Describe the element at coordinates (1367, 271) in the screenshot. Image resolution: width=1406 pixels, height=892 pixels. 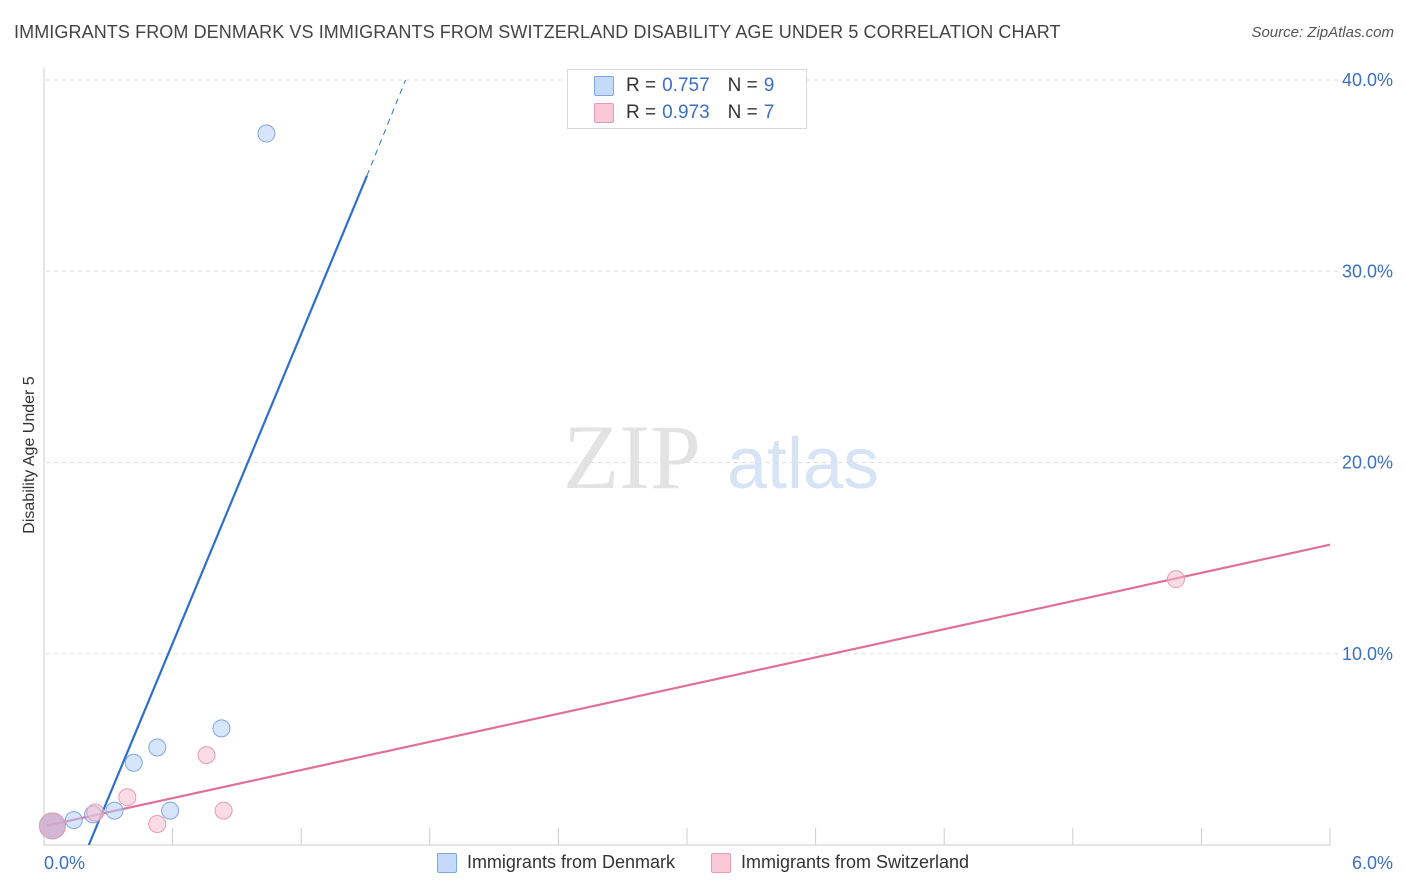
I see `y-tick-label: 30.0%` at that location.